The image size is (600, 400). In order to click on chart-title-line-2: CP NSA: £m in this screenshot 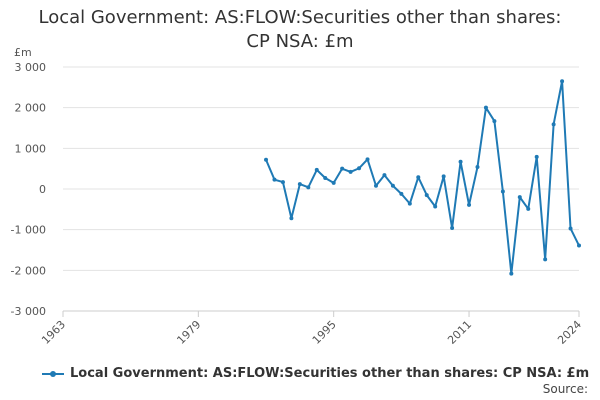, I will do `click(300, 41)`.